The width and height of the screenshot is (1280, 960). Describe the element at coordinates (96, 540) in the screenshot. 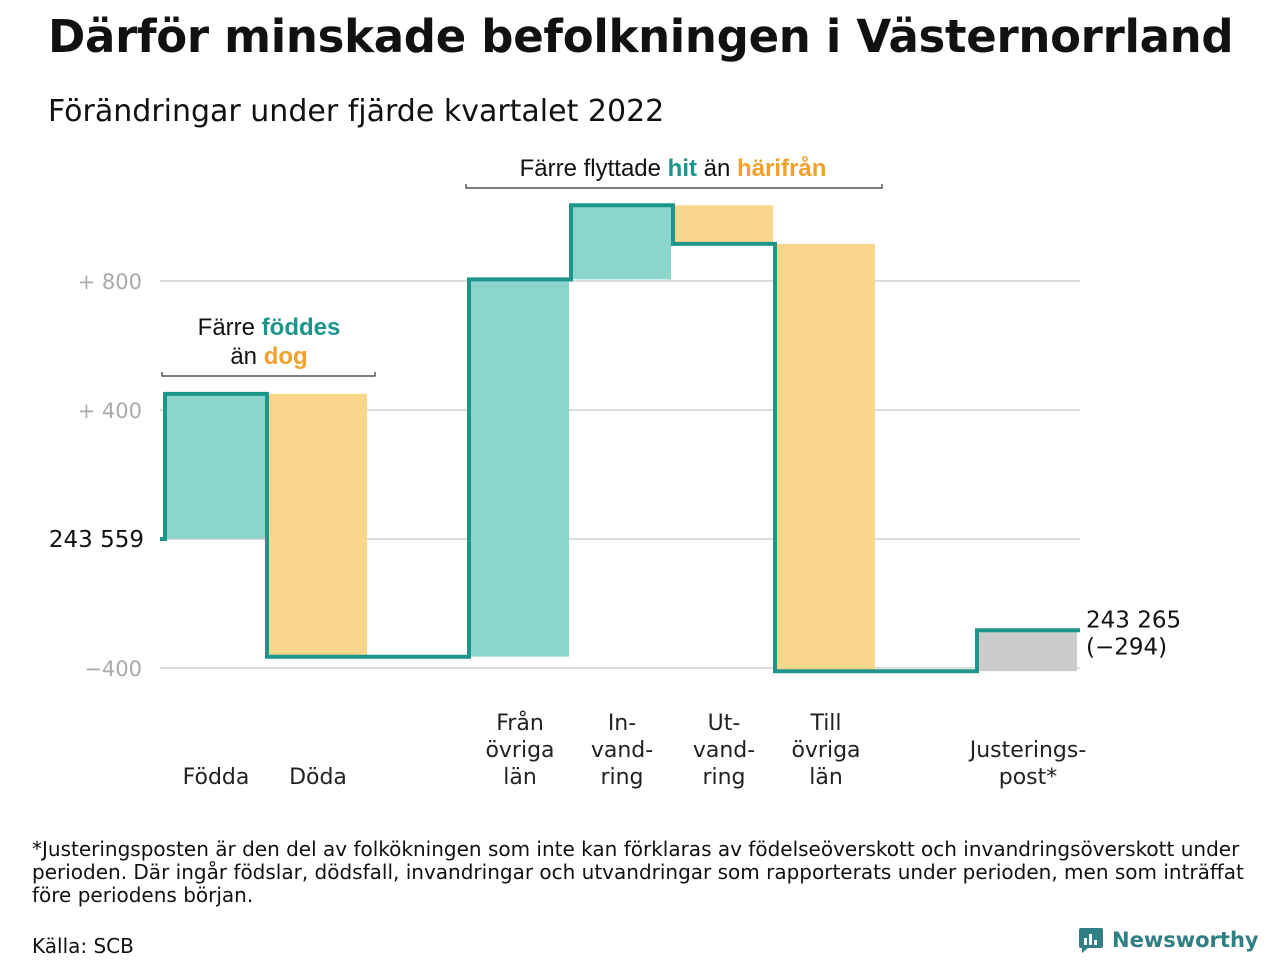

I see `start-value-label: 243 559` at that location.